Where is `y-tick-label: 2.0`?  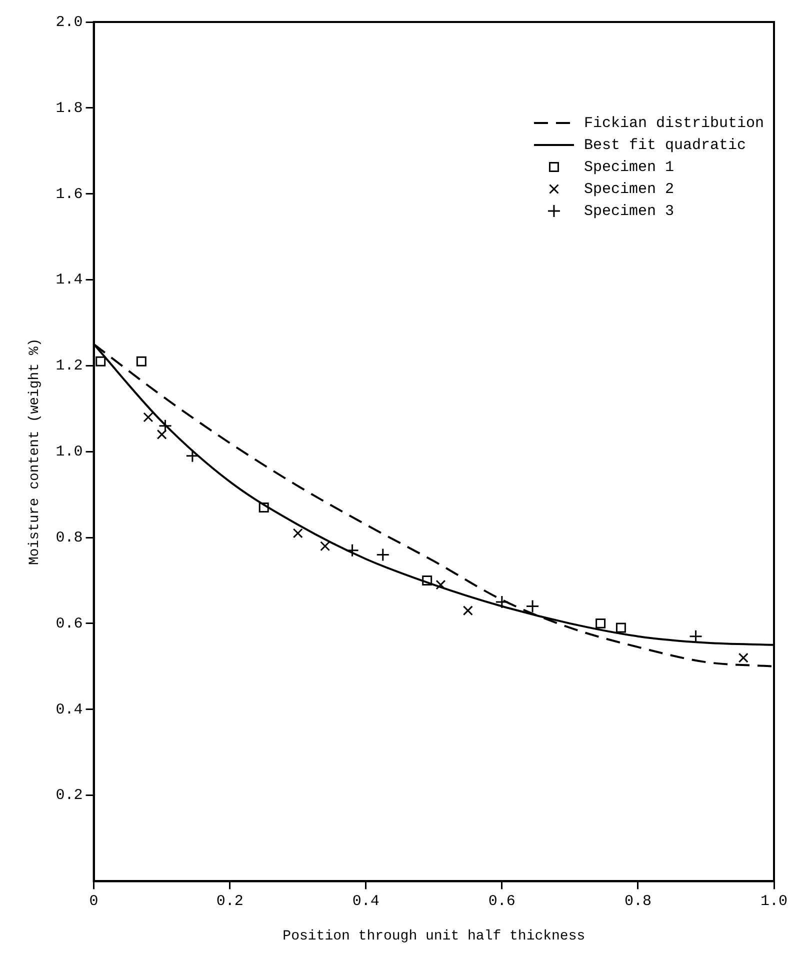
y-tick-label: 2.0 is located at coordinates (69, 22).